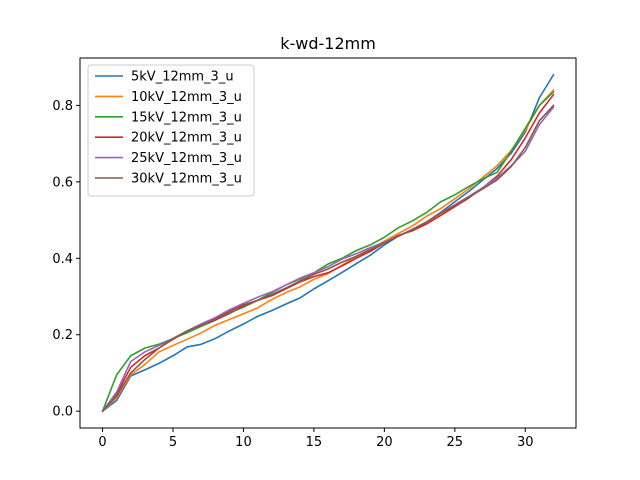 Image resolution: width=640 pixels, height=480 pixels. I want to click on chart-title: k-wd-12mm, so click(328, 43).